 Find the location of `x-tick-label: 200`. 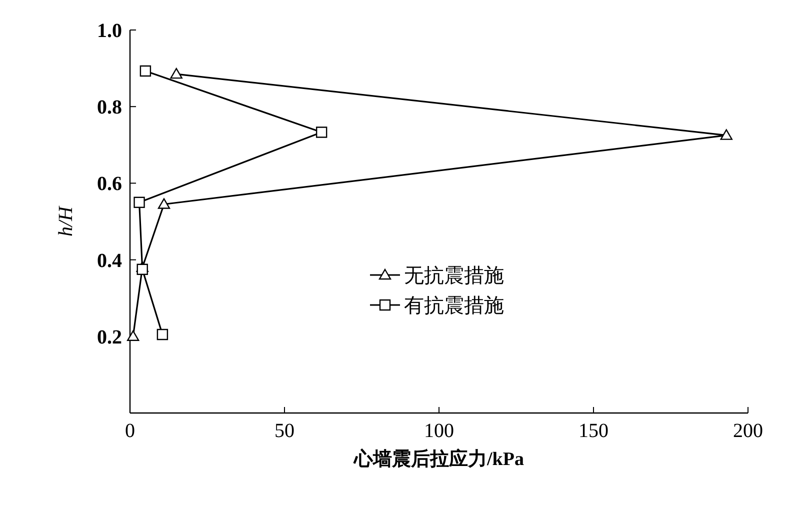

x-tick-label: 200 is located at coordinates (748, 431).